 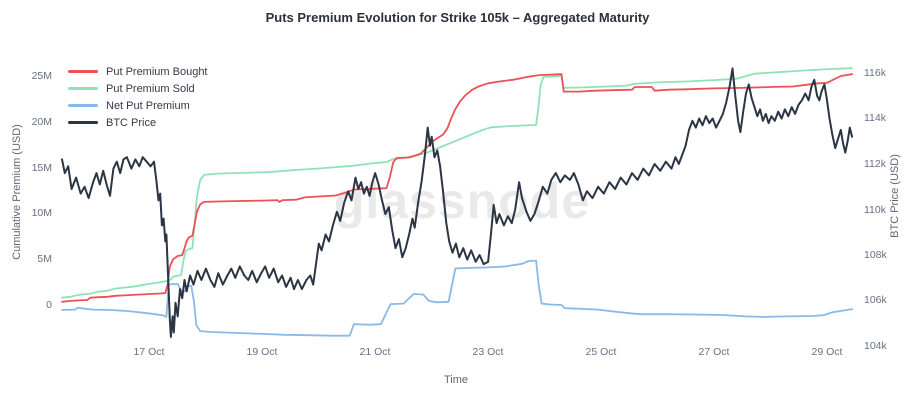 What do you see at coordinates (41, 76) in the screenshot?
I see `y-left-tick-25m: 25M` at bounding box center [41, 76].